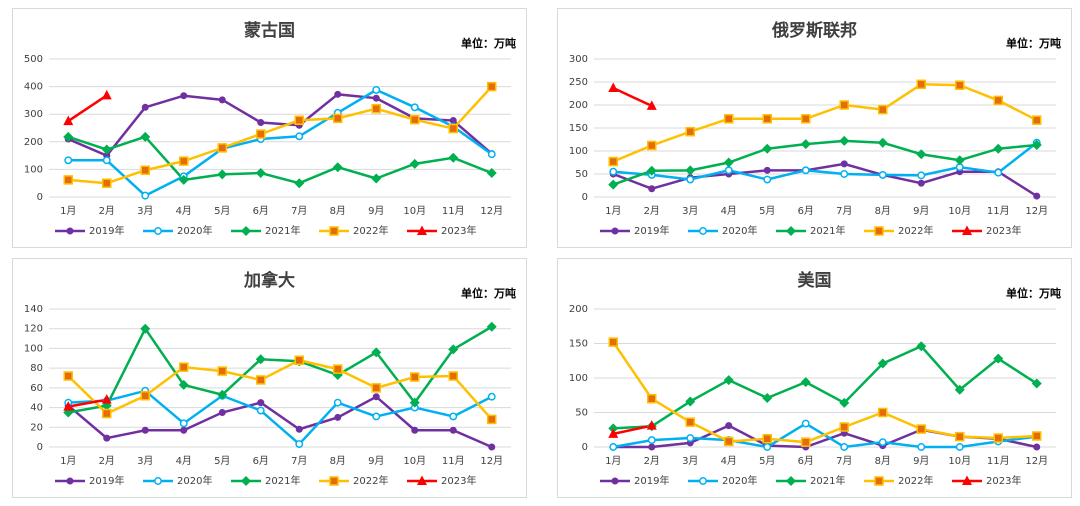  Describe the element at coordinates (578, 82) in the screenshot. I see `y-tick-label: 250` at that location.